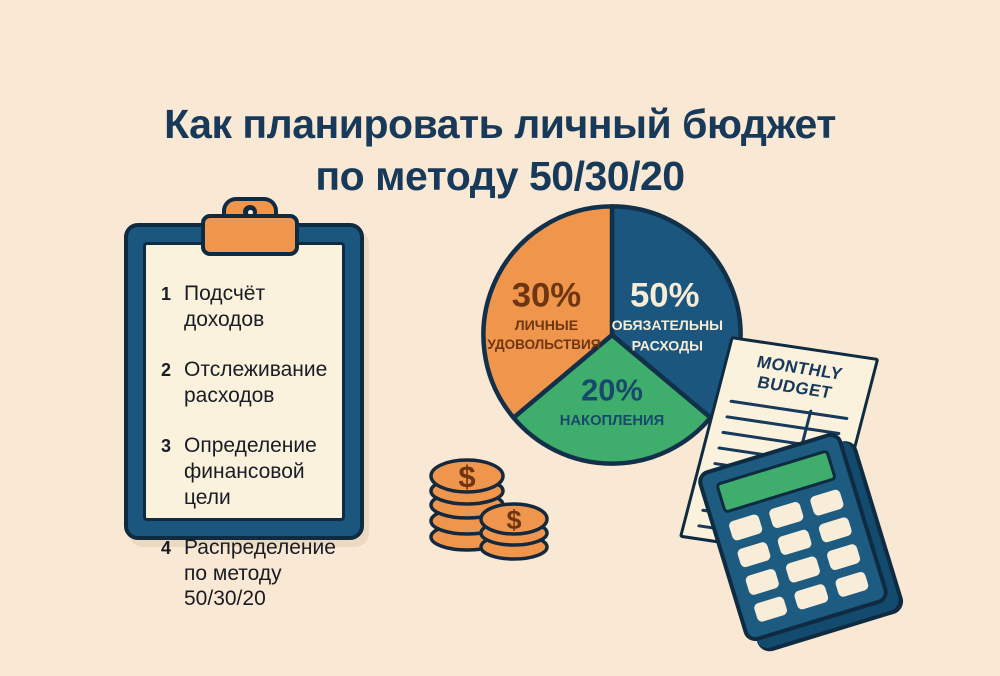 This screenshot has height=676, width=1000. What do you see at coordinates (667, 325) in the screenshot?
I see `pie-label-50-line1: ОБЯЗАТЕЛЬНЫ` at bounding box center [667, 325].